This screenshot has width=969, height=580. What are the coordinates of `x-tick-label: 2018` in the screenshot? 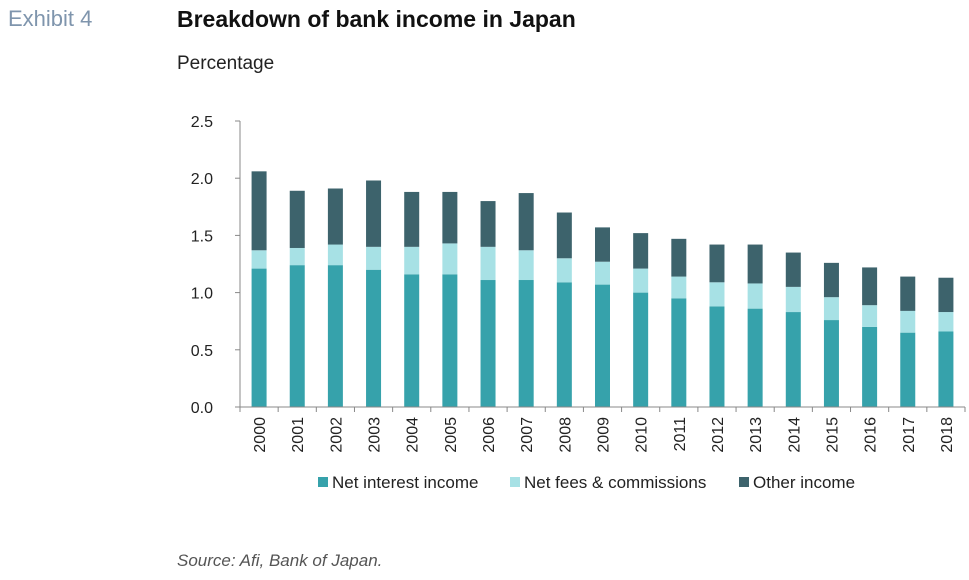 It's located at (947, 435).